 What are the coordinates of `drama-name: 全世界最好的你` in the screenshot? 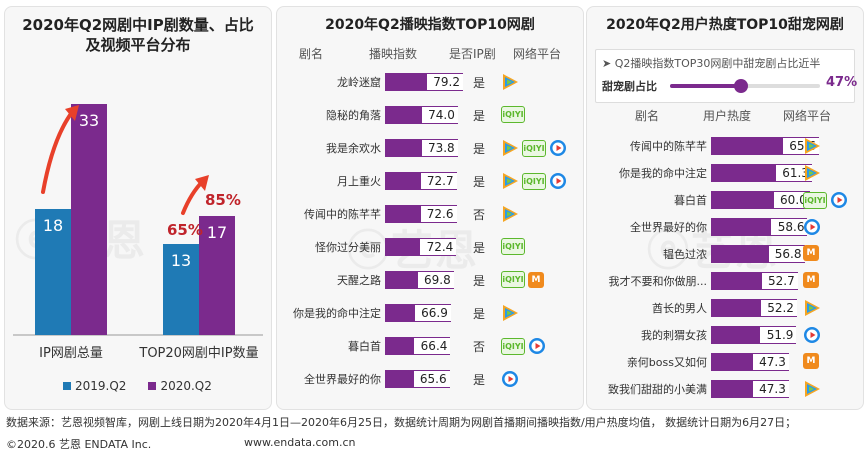 It's located at (342, 379).